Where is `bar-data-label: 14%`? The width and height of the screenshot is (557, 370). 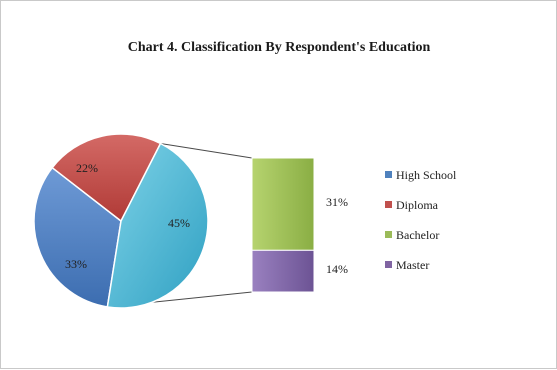 bar-data-label: 14% is located at coordinates (337, 269).